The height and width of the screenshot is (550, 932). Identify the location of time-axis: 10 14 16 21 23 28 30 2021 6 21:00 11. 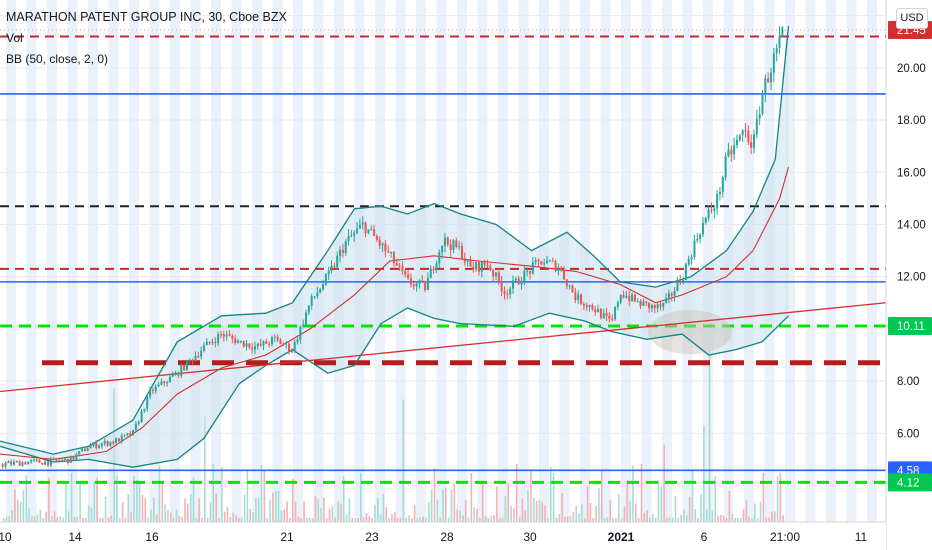
(443, 535).